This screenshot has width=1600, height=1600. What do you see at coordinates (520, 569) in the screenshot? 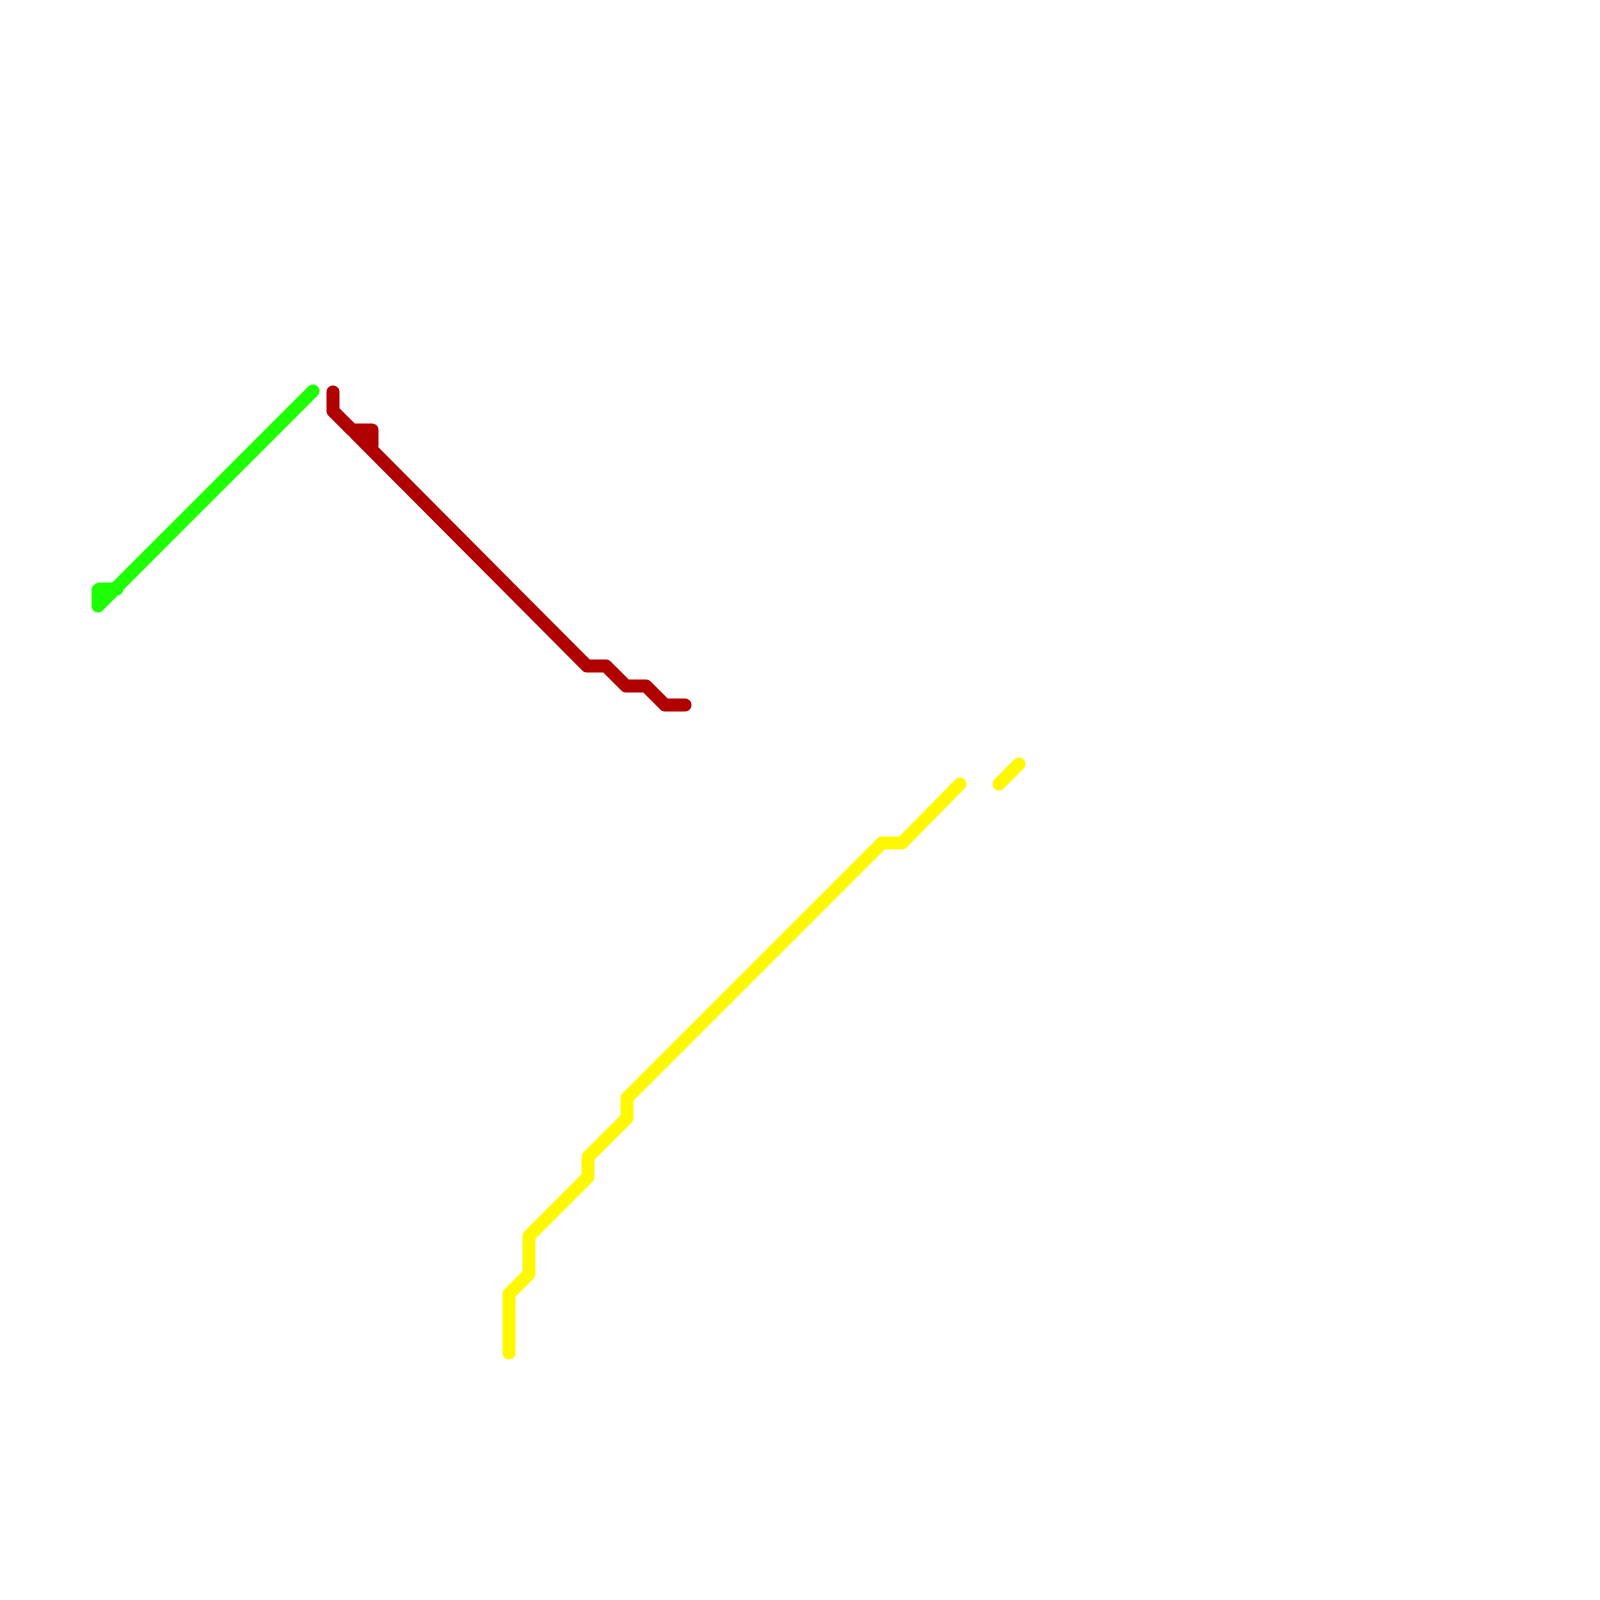
I see `red-line` at bounding box center [520, 569].